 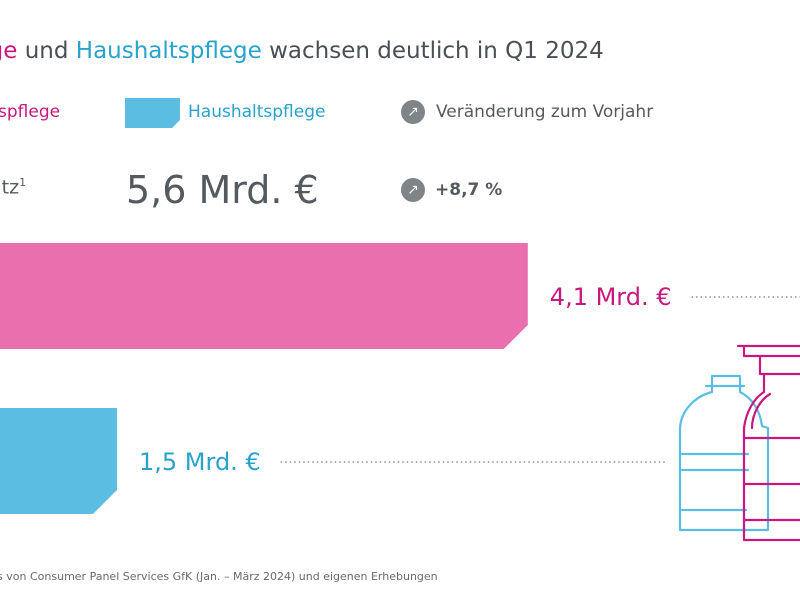 What do you see at coordinates (257, 112) in the screenshot?
I see `legend-label-blue: Haushaltspflege` at bounding box center [257, 112].